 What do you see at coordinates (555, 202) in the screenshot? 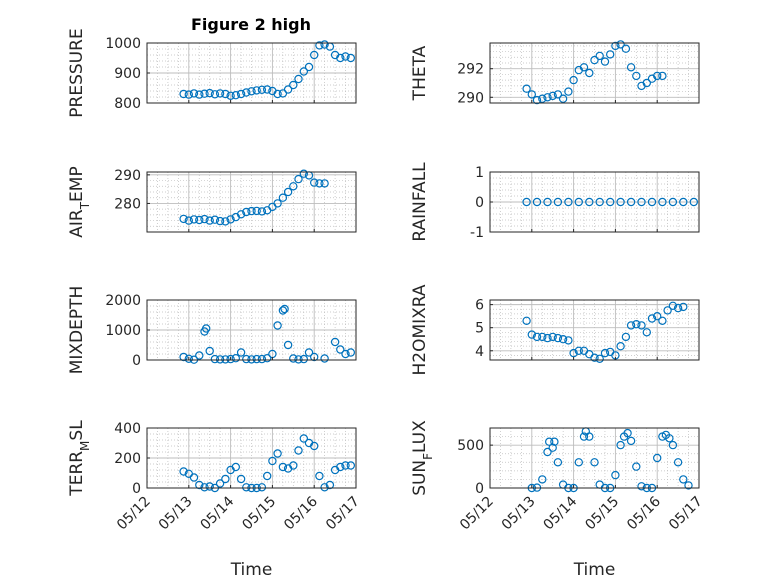
I see `subplot-rainfall: -1 0 1 RAINFALL` at bounding box center [555, 202].